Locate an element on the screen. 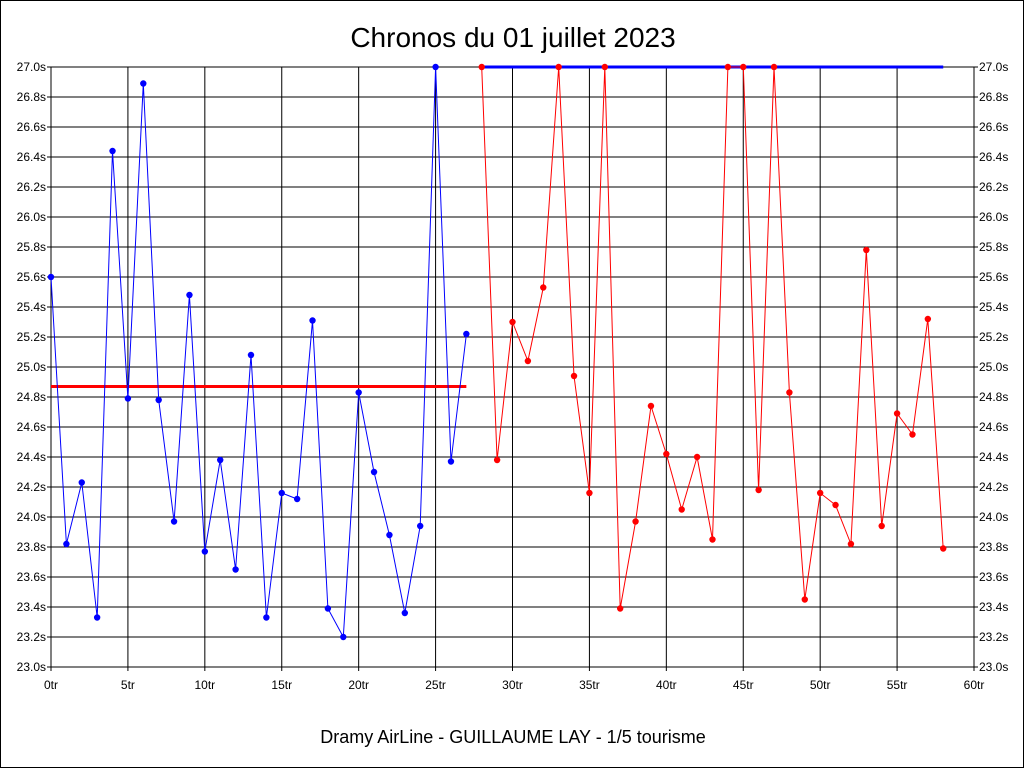  y-tick-label-left: 24.0s is located at coordinates (31, 517).